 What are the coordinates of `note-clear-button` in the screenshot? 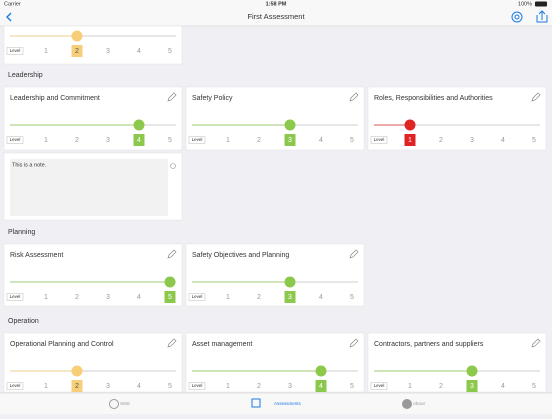 It's located at (173, 166).